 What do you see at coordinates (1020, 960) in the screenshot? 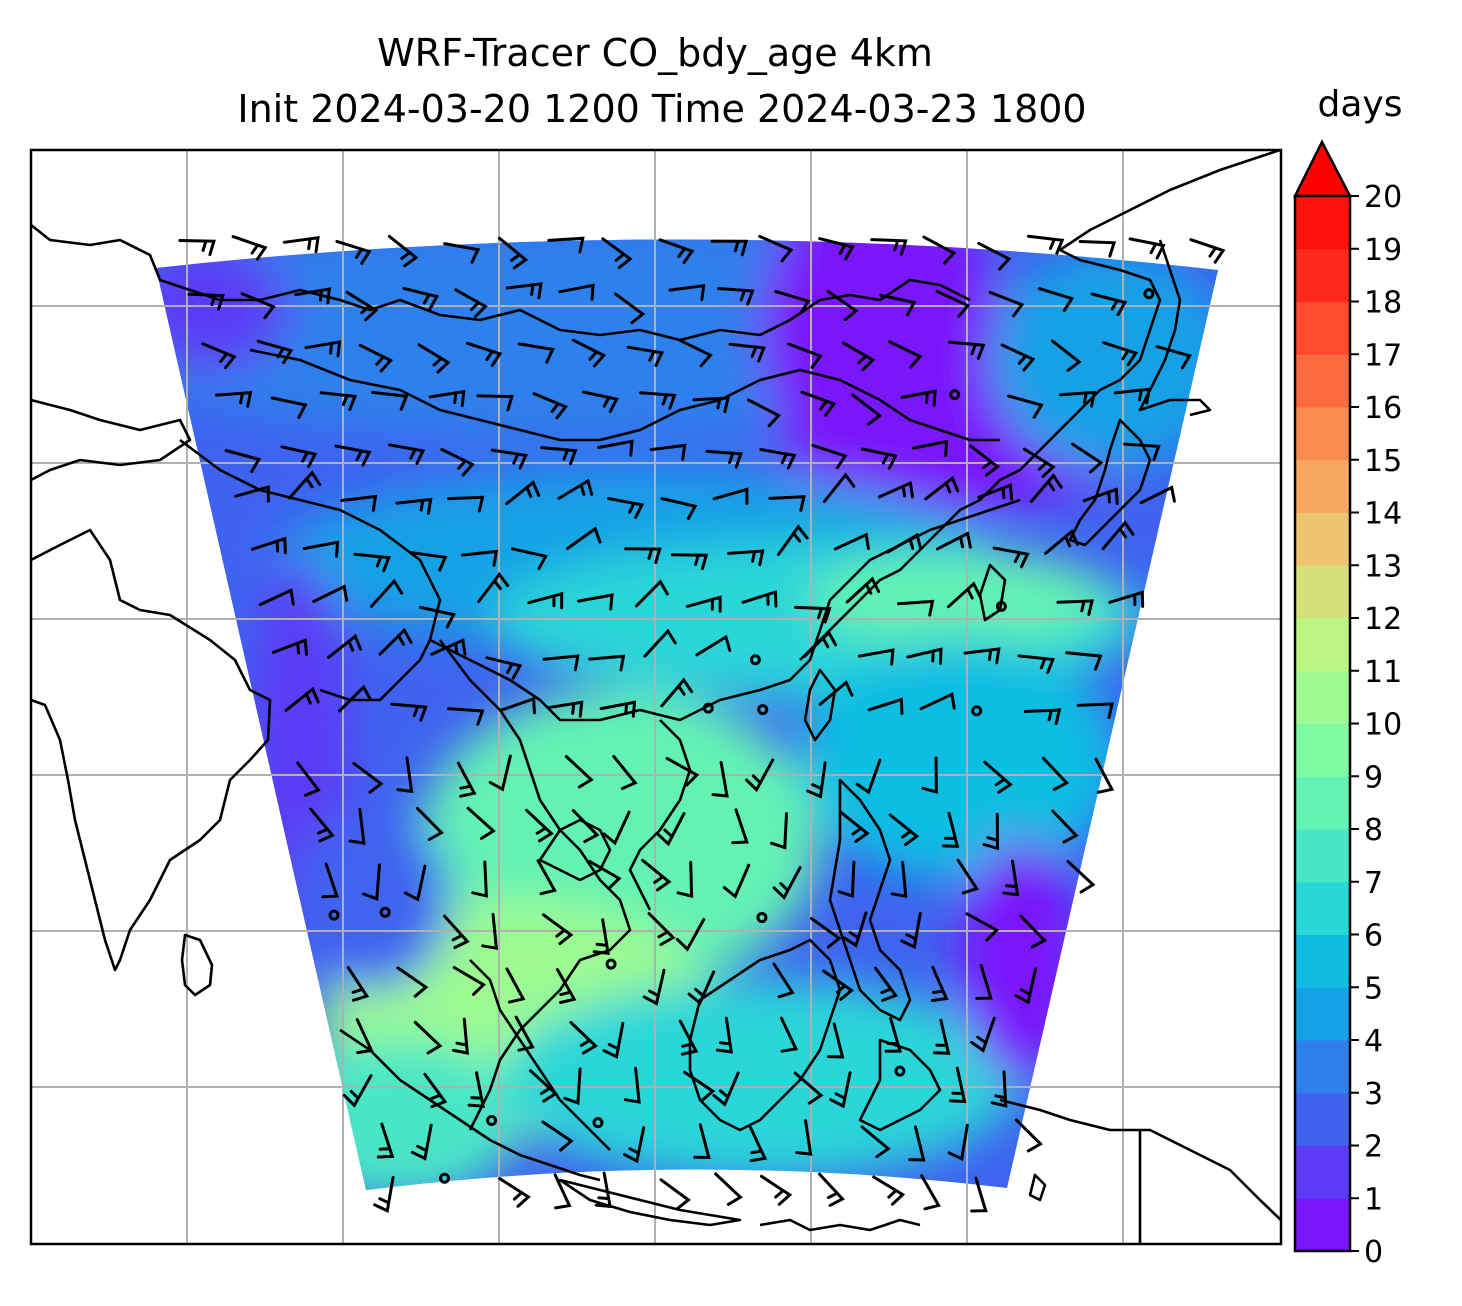
I see `field-southeast-deep` at bounding box center [1020, 960].